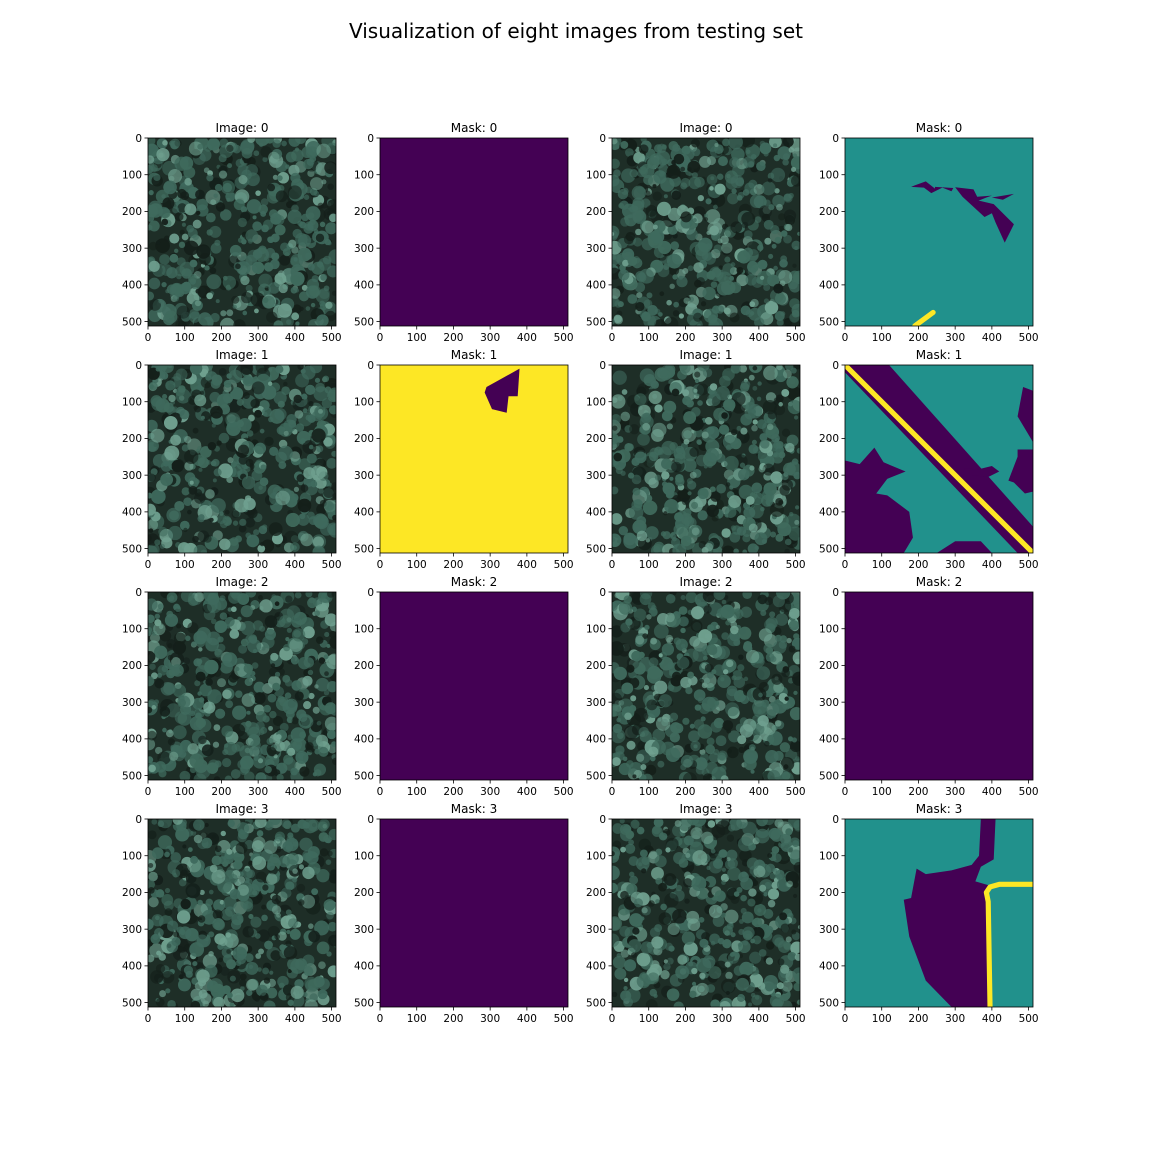  I want to click on x-tick-label: 300, so click(955, 338).